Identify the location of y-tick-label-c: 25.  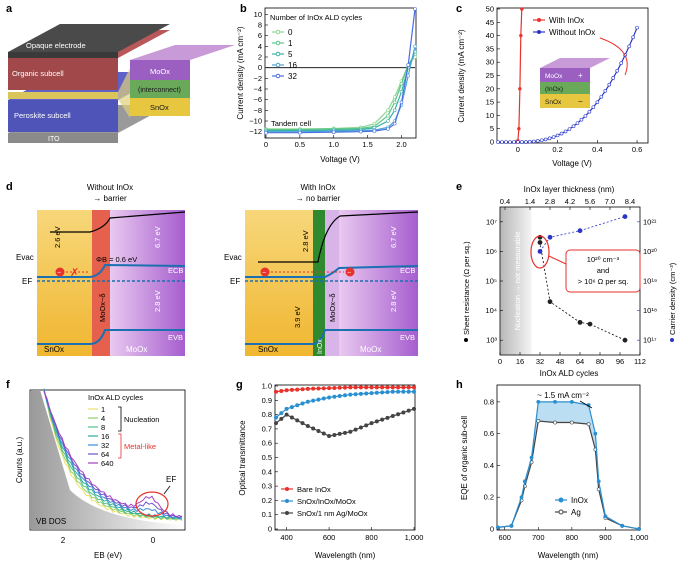
(490, 75).